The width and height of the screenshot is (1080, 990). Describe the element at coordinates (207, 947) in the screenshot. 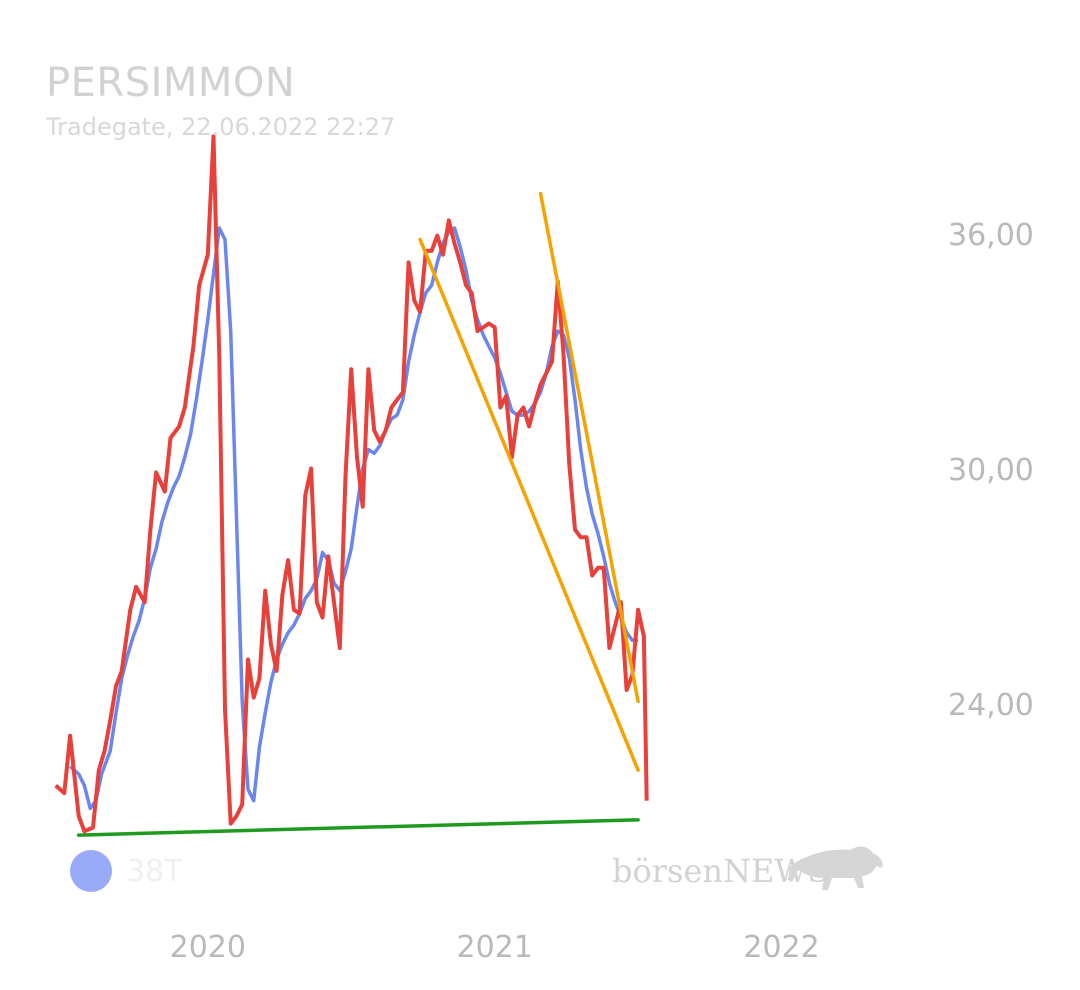

I see `x-tick-label: 2020` at that location.